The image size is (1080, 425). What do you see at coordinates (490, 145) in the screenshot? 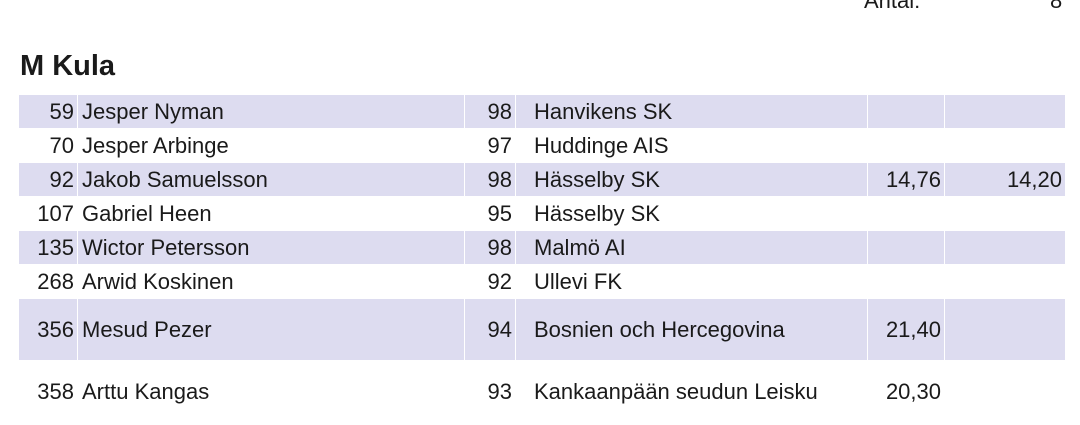
I see `birth-year: 97` at bounding box center [490, 145].